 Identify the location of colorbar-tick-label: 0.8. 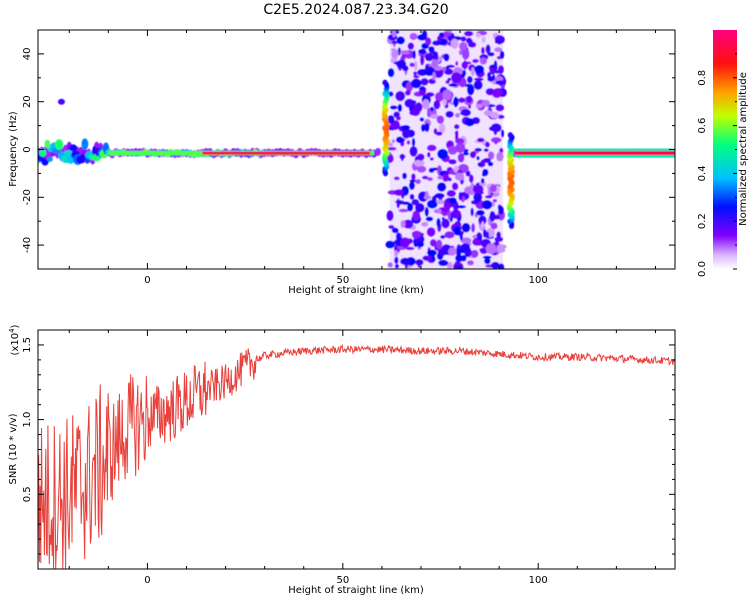
(702, 78).